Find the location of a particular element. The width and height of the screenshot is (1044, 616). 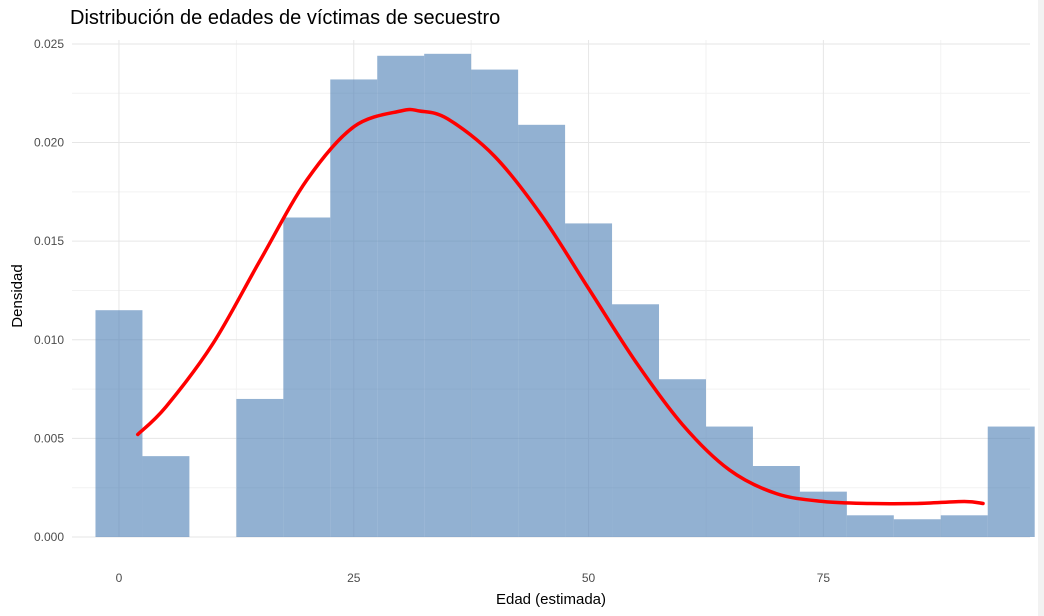

x-tick-label: 50 is located at coordinates (589, 578).